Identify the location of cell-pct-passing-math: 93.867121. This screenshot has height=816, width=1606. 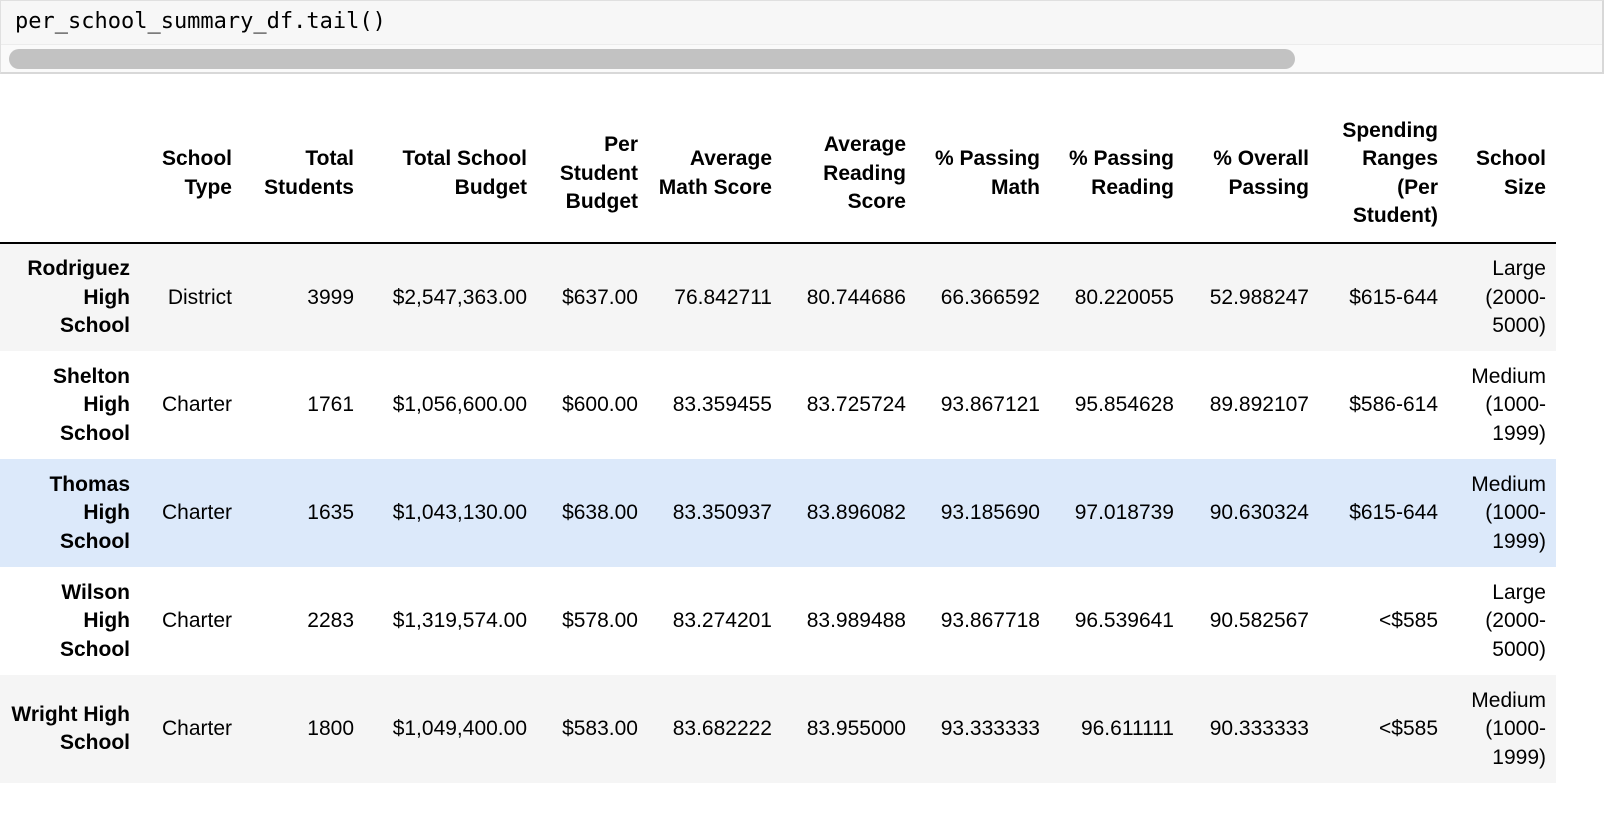
(990, 405).